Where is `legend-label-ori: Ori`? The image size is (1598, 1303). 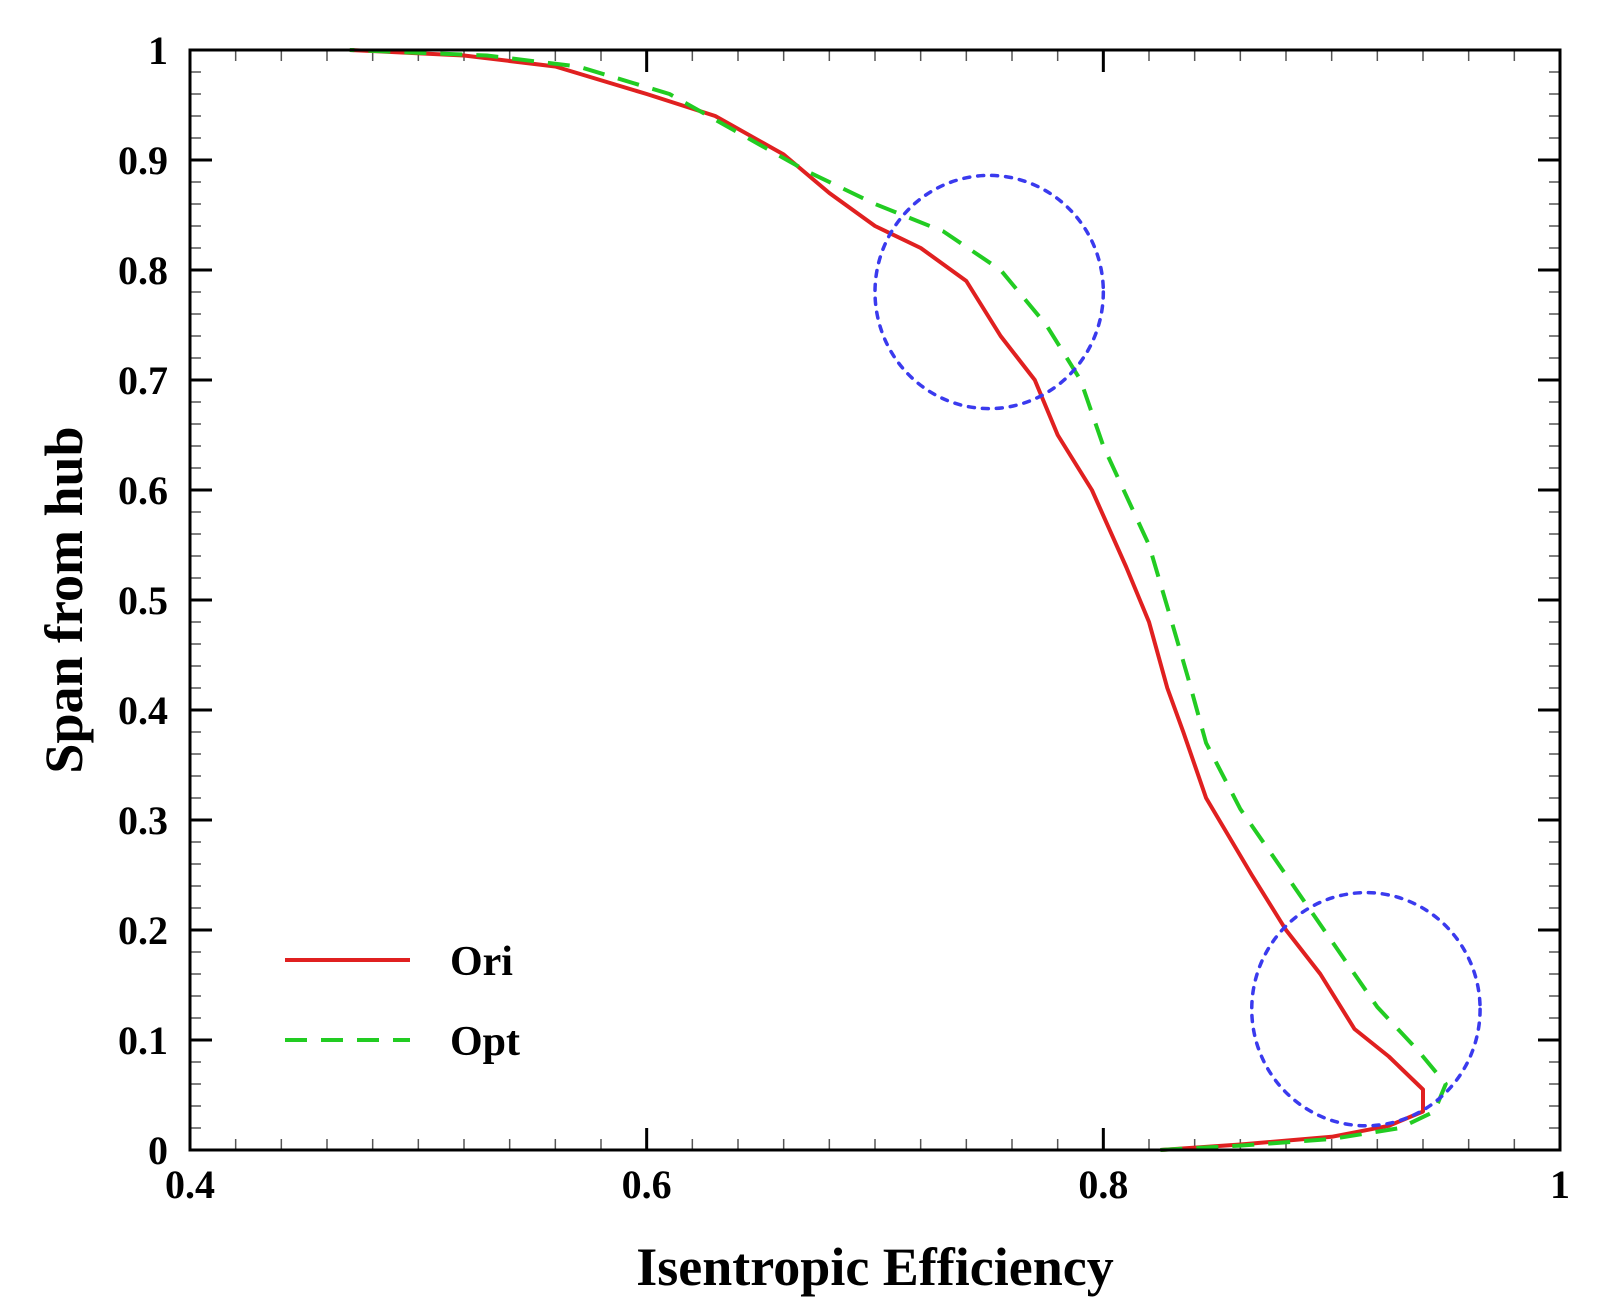
legend-label-ori: Ori is located at coordinates (481, 962).